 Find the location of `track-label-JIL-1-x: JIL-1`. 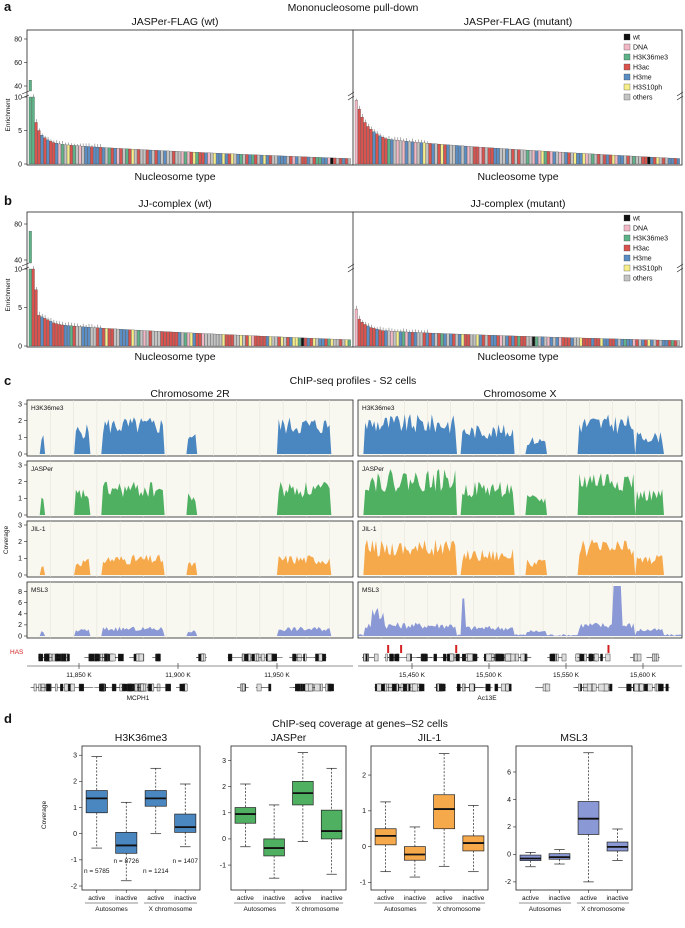

track-label-JIL-1-x: JIL-1 is located at coordinates (369, 529).